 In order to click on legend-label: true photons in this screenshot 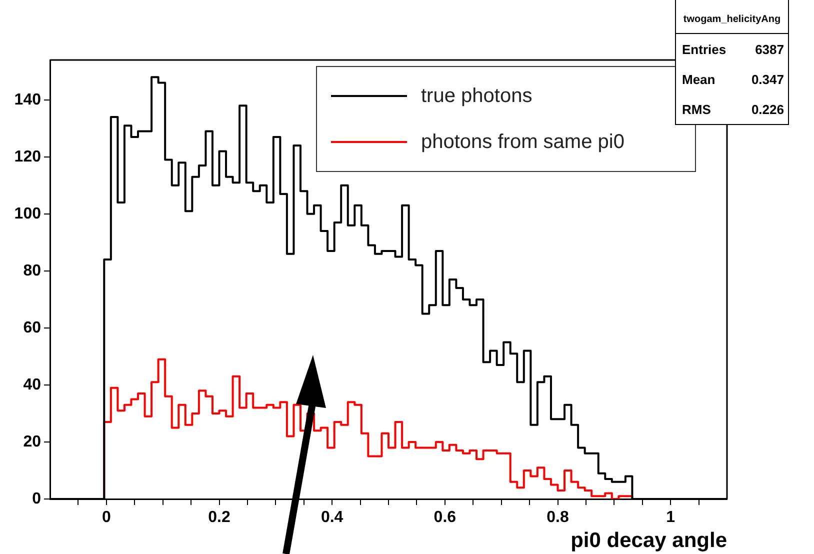, I will do `click(476, 96)`.